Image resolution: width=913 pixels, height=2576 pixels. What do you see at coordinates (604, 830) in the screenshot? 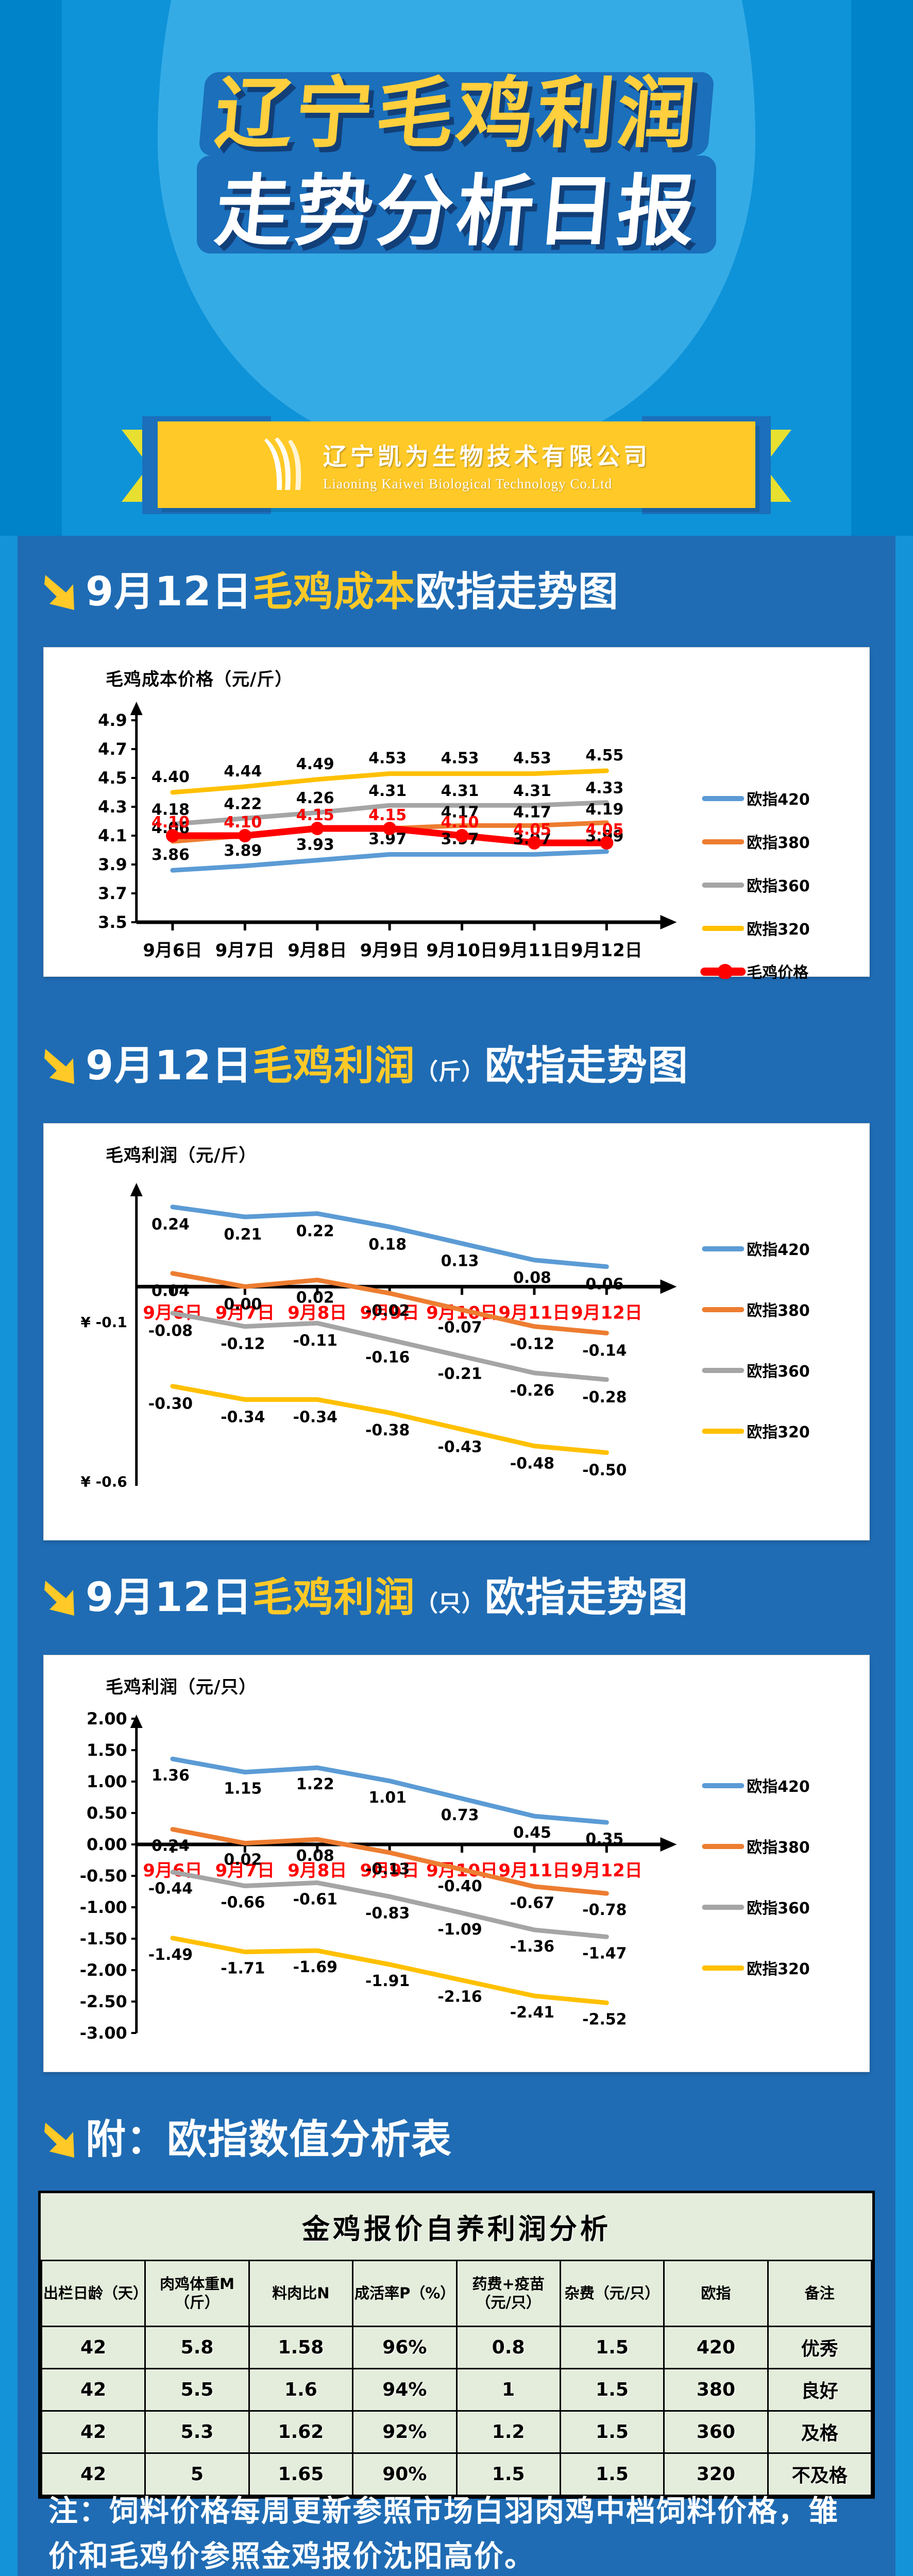
I see `svg-text: 4.05` at bounding box center [604, 830].